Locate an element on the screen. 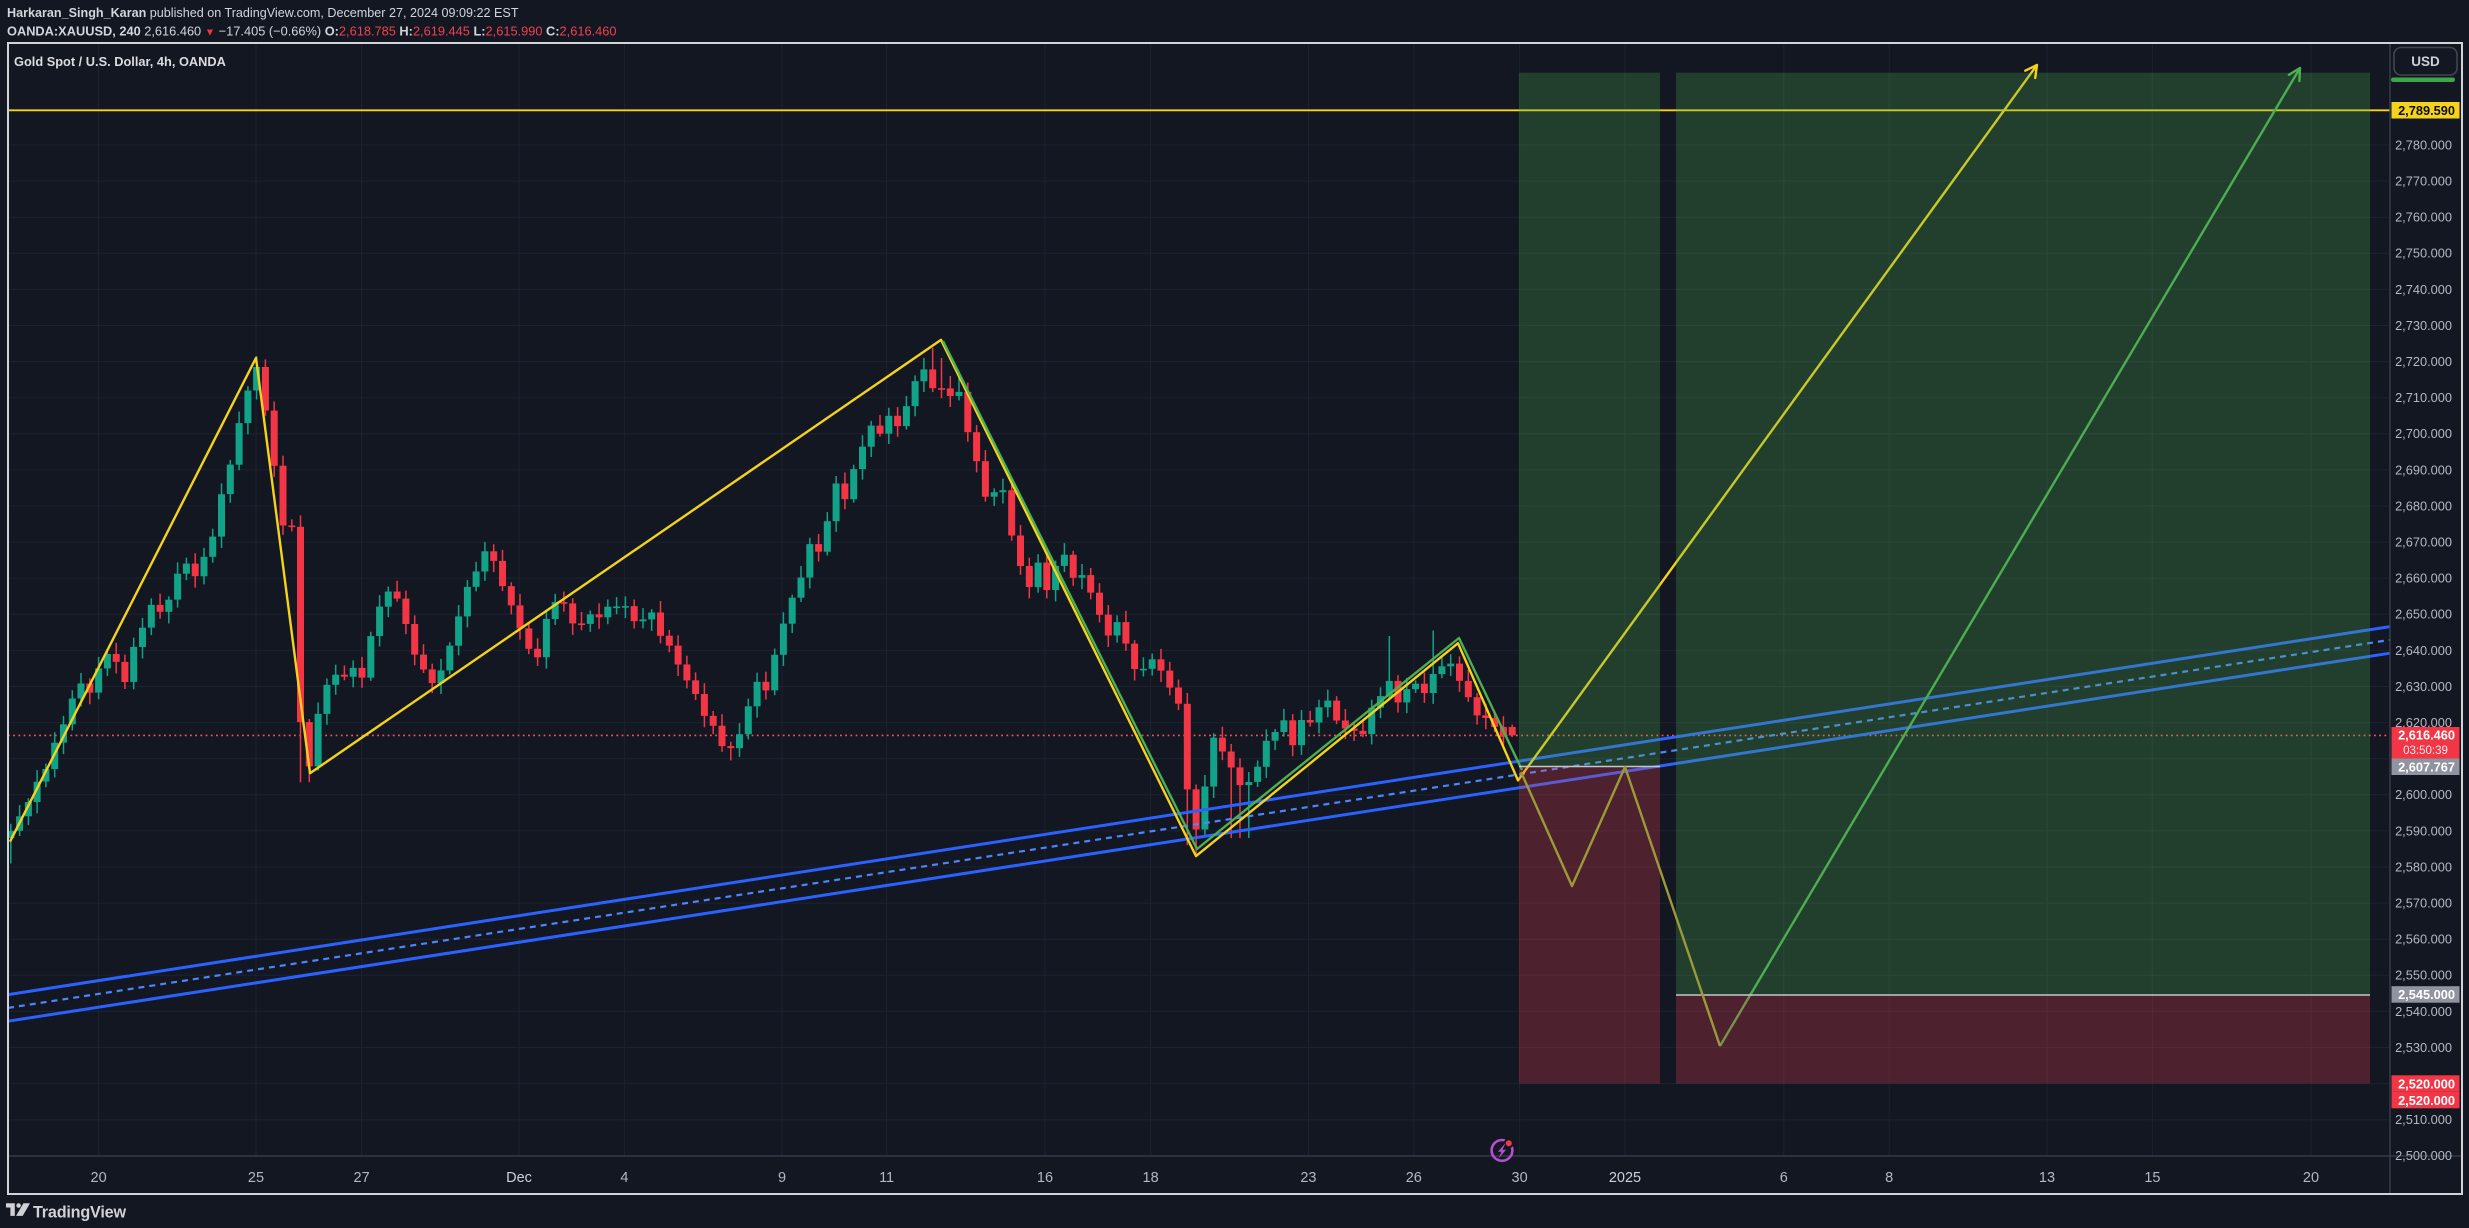 Image resolution: width=2469 pixels, height=1228 pixels. svg-text: 2,750.000 is located at coordinates (2423, 253).